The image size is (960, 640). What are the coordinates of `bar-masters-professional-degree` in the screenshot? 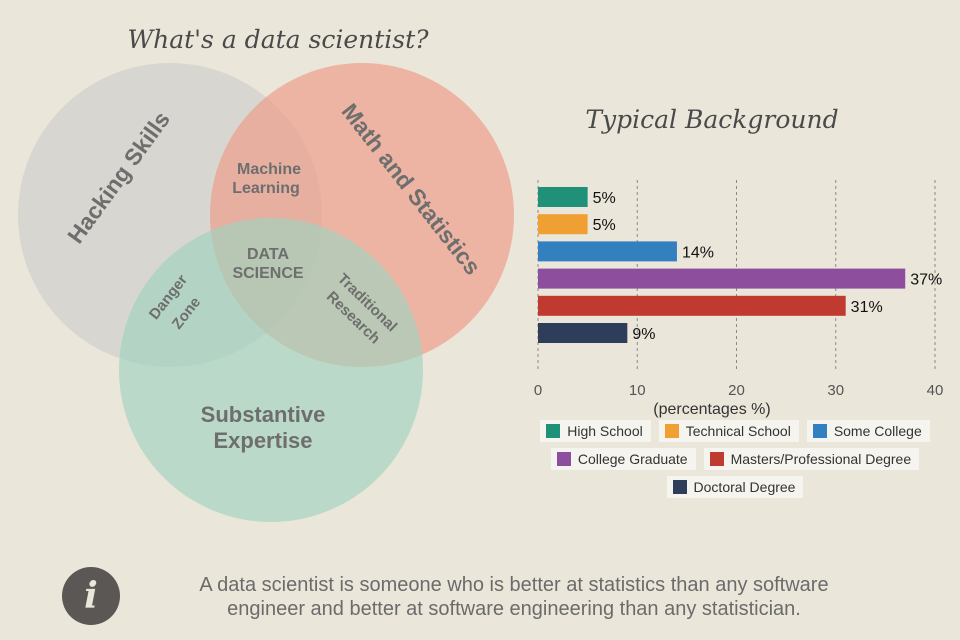 It's located at (692, 305).